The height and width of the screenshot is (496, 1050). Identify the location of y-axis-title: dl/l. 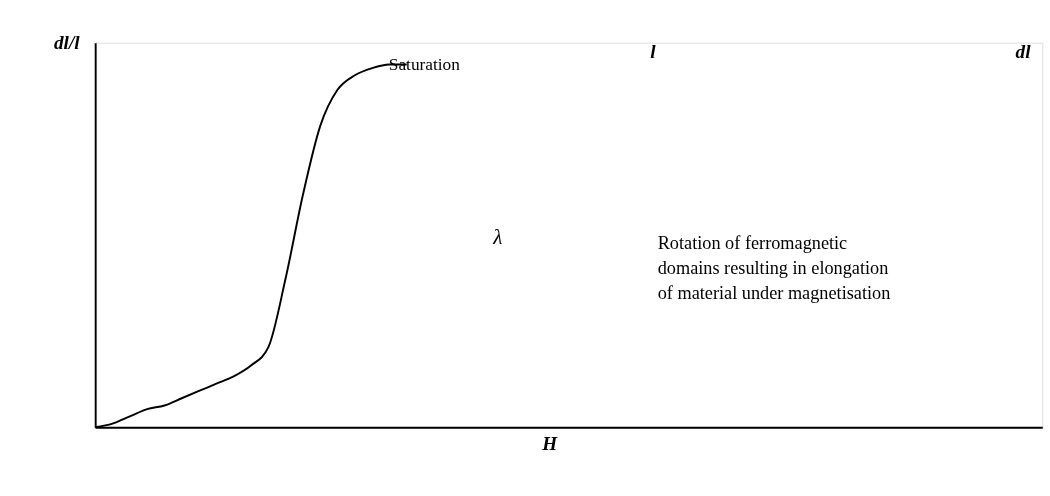
(67, 42).